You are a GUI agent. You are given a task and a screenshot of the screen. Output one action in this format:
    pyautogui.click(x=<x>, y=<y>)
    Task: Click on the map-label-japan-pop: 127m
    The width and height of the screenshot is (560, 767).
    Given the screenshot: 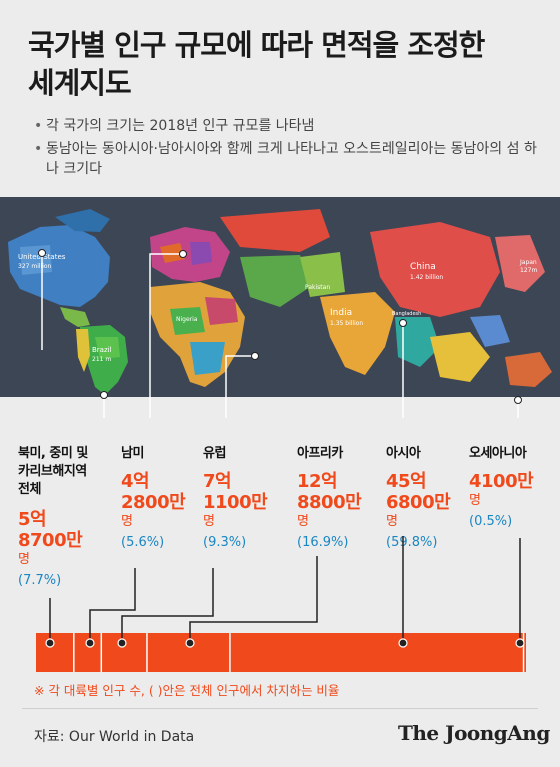 What is the action you would take?
    pyautogui.click(x=528, y=270)
    